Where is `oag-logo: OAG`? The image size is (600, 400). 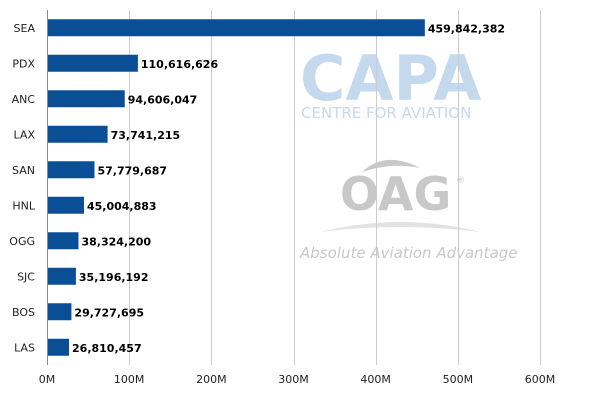 oag-logo: OAG is located at coordinates (395, 194).